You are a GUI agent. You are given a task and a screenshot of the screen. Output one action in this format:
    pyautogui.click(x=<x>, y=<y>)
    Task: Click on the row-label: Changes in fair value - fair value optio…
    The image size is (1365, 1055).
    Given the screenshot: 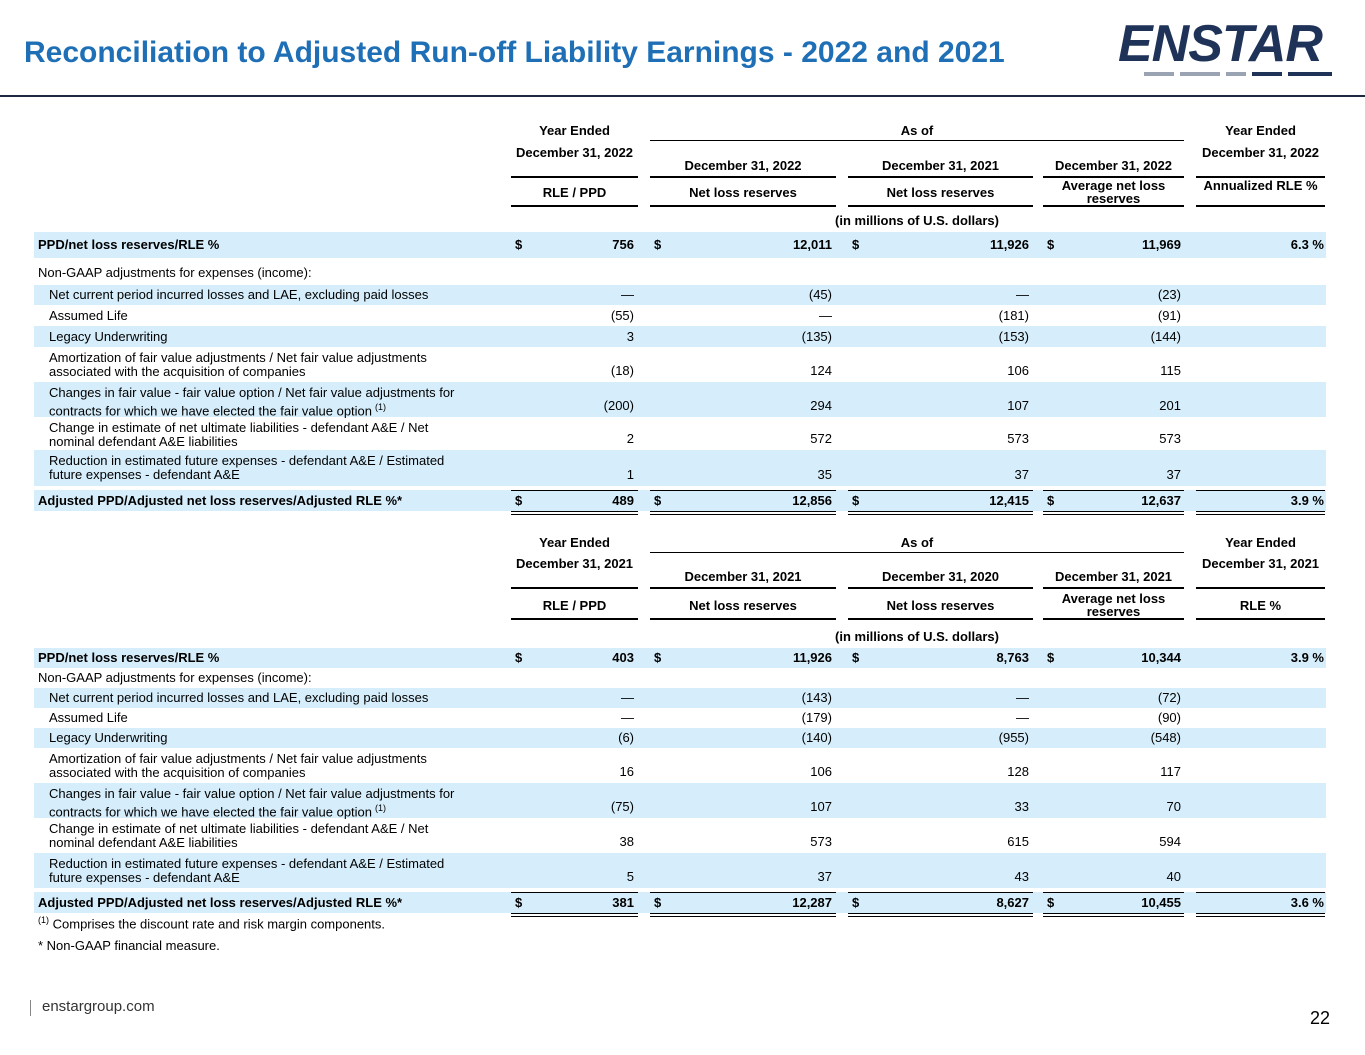 What is the action you would take?
    pyautogui.click(x=252, y=392)
    